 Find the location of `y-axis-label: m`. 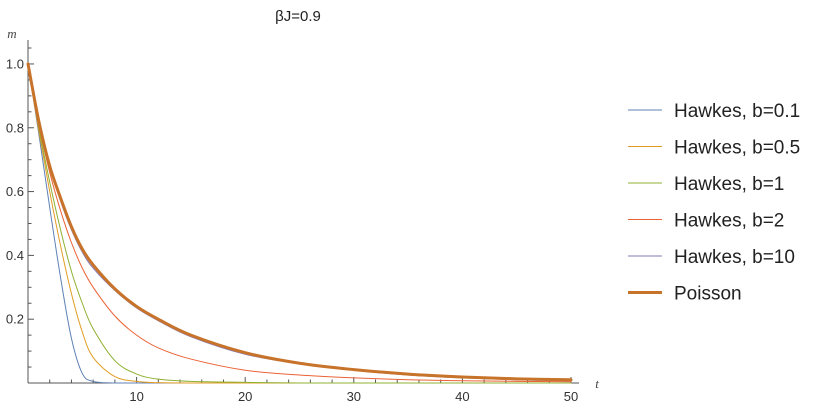

y-axis-label: m is located at coordinates (11, 33).